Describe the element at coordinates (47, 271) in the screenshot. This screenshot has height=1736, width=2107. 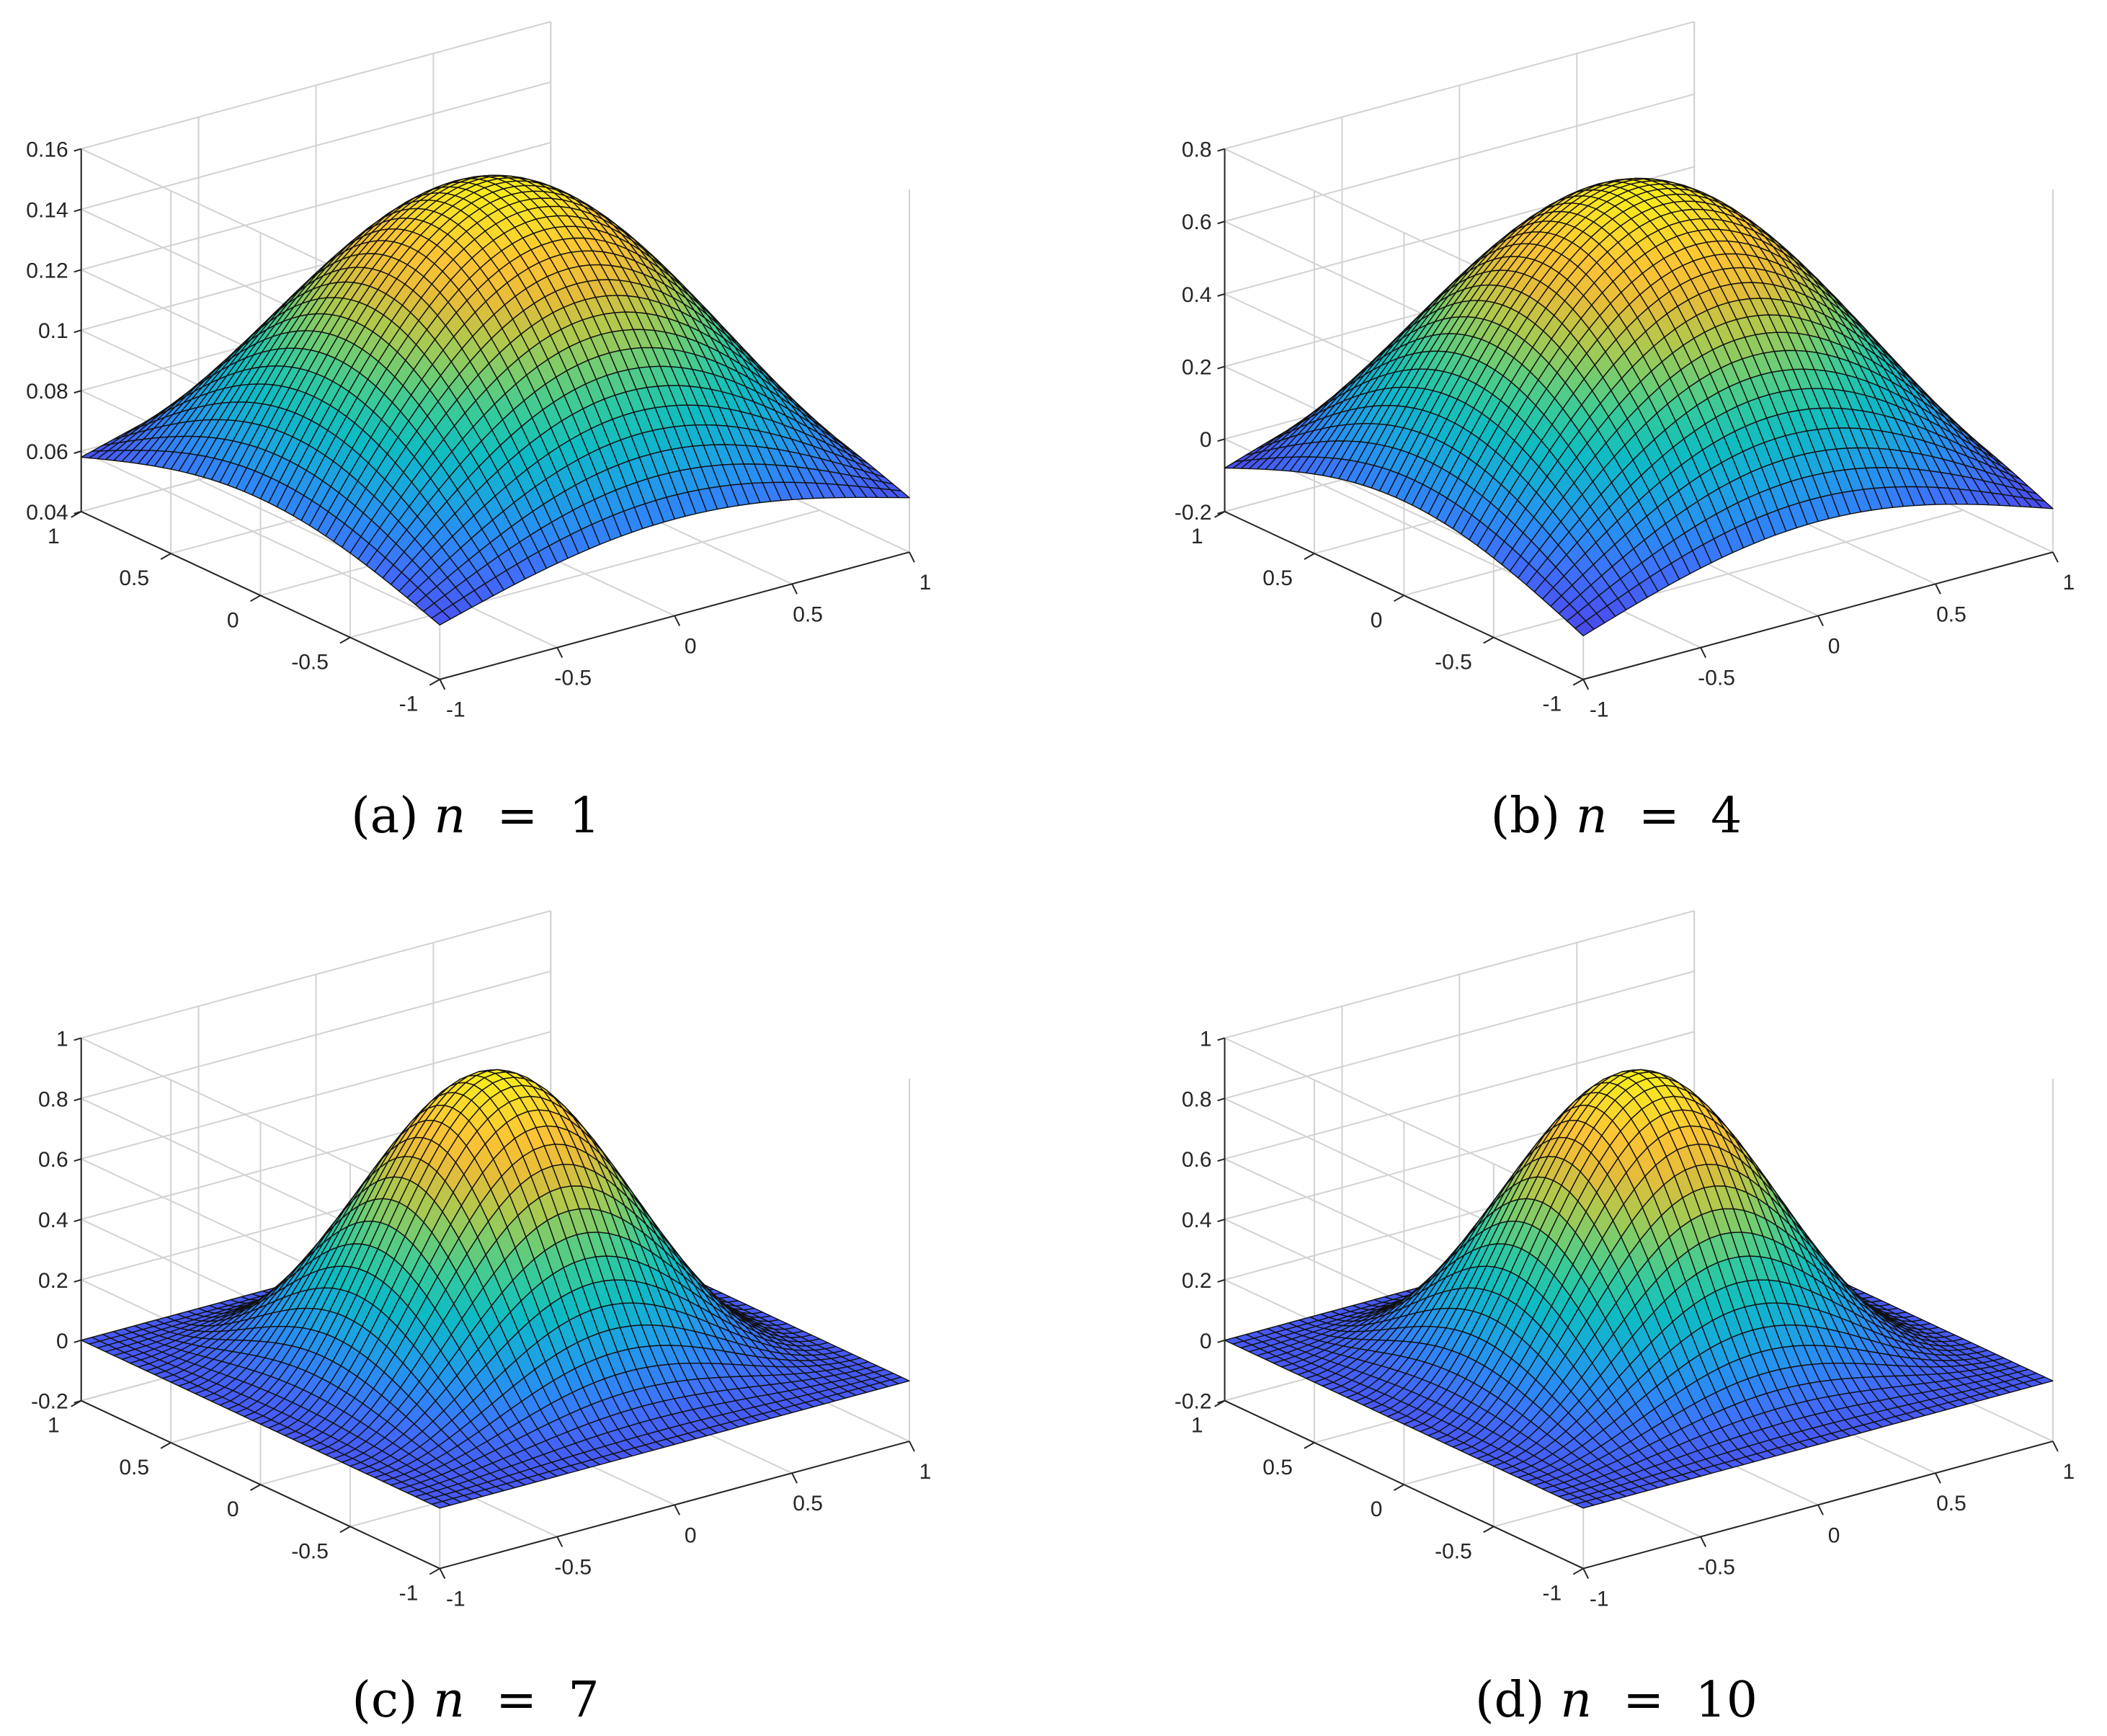
I see `z-tick-label: 0.12` at that location.